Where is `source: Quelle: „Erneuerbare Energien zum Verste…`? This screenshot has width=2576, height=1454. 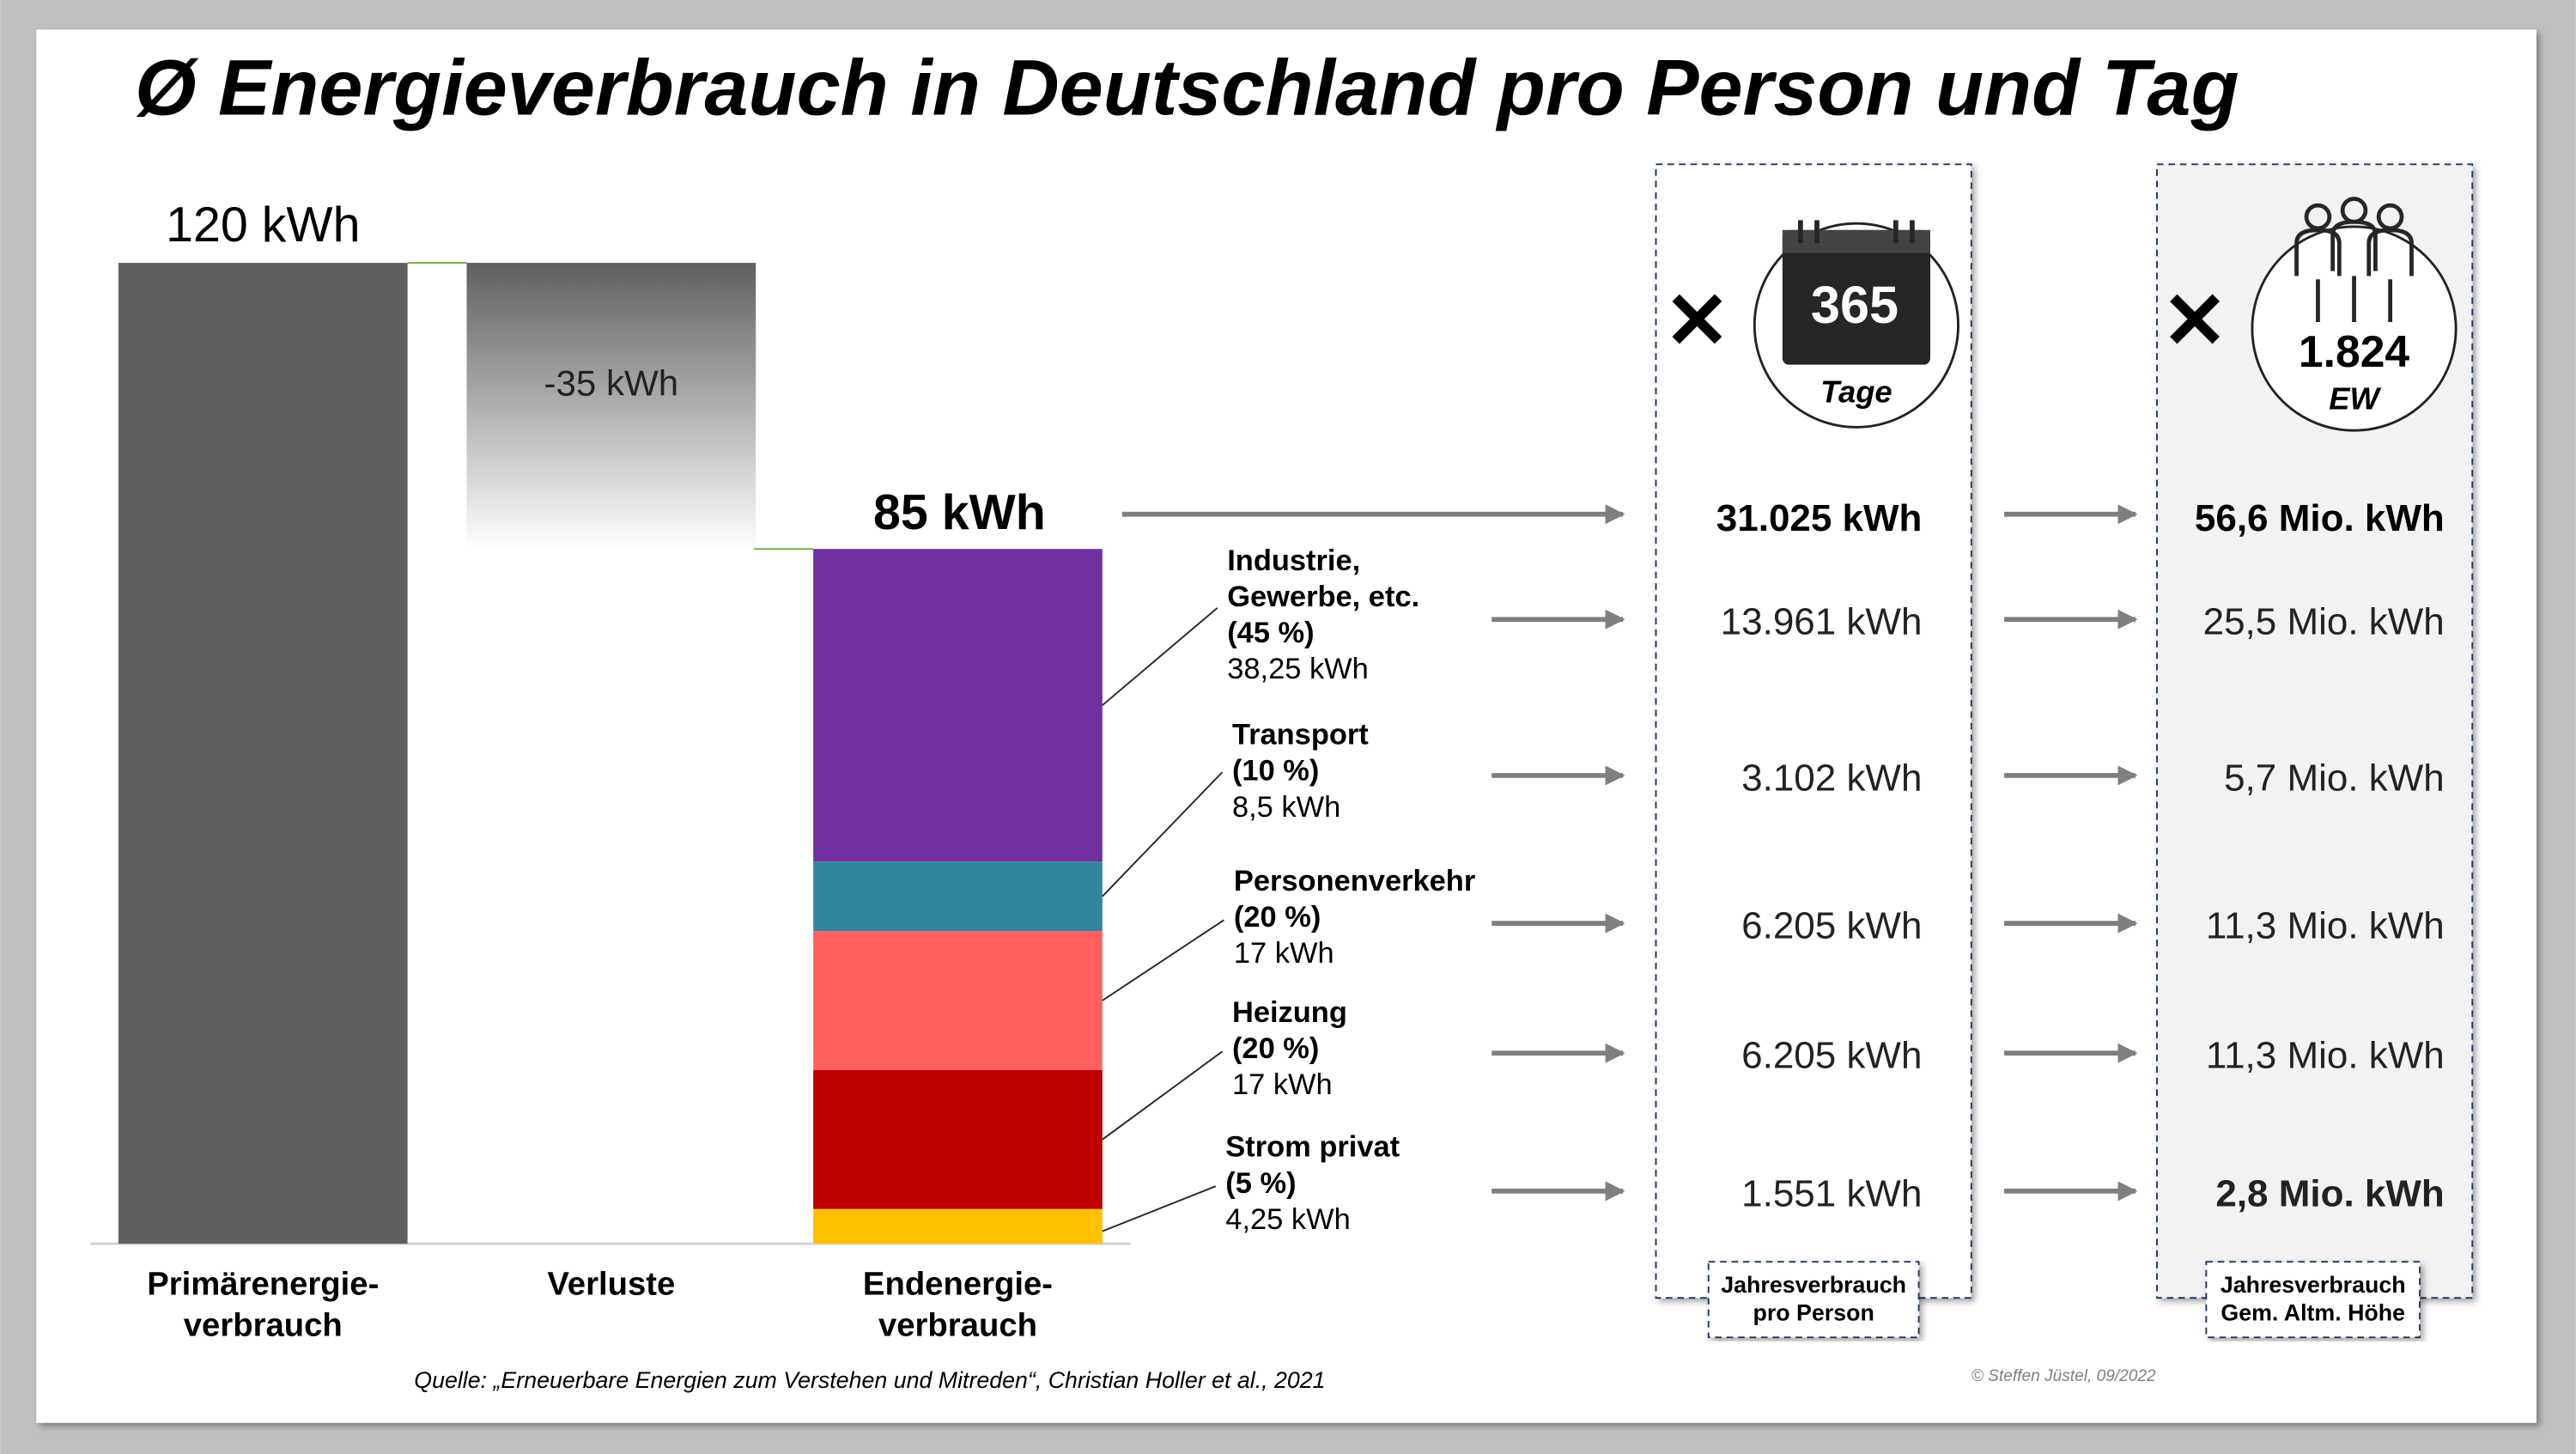 source: Quelle: „Erneuerbare Energien zum Verste… is located at coordinates (870, 1380).